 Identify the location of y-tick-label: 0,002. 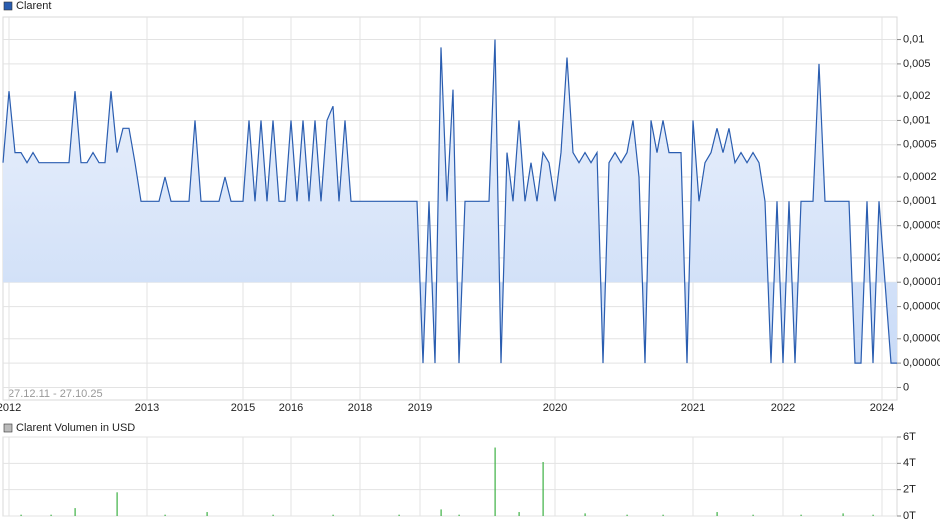
(917, 96).